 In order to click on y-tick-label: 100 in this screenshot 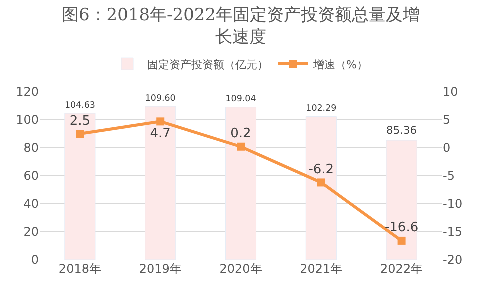, I will do `click(27, 120)`.